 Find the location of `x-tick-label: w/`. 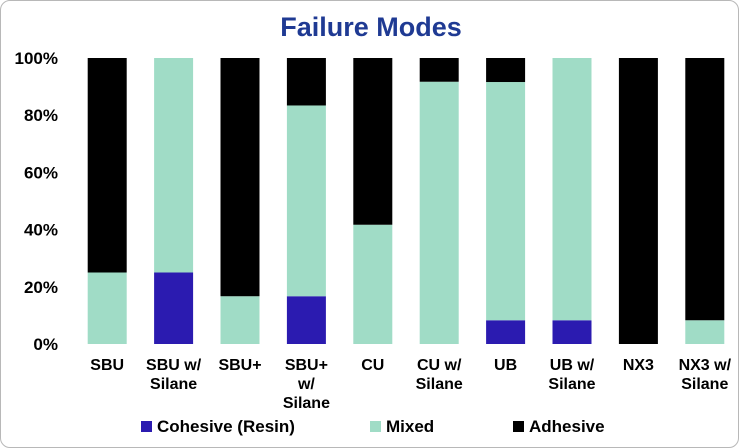

x-tick-label: w/ is located at coordinates (306, 384).